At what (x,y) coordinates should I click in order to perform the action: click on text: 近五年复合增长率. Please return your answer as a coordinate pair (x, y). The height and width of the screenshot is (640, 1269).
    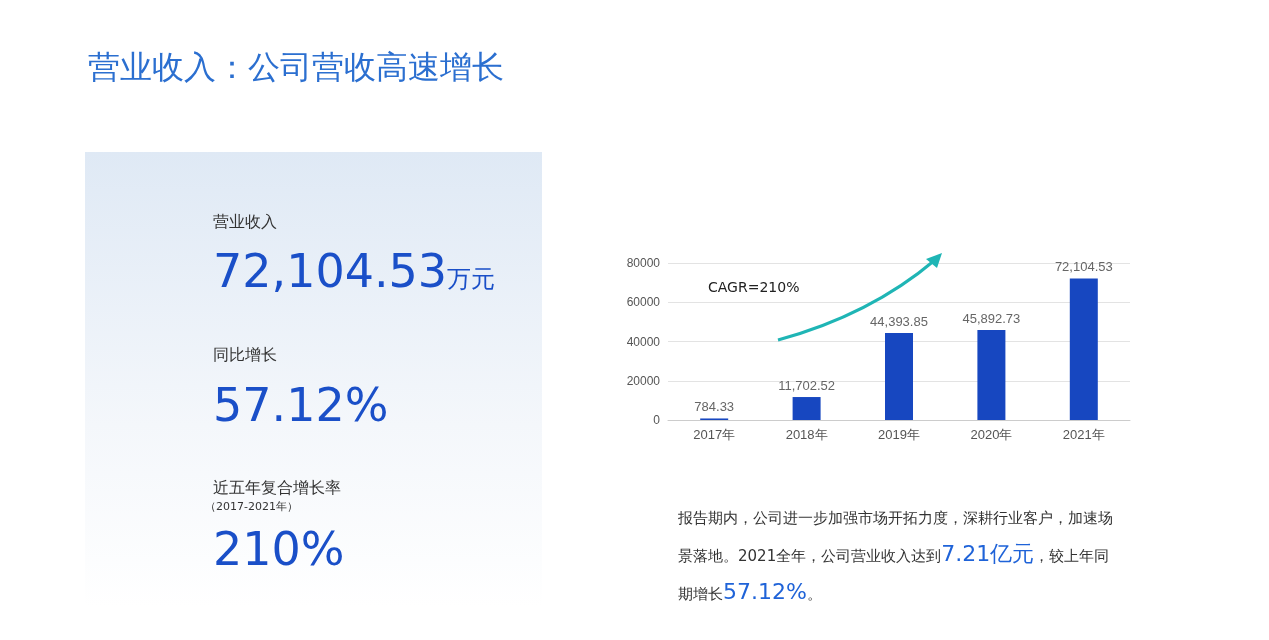
    Looking at the image, I should click on (277, 488).